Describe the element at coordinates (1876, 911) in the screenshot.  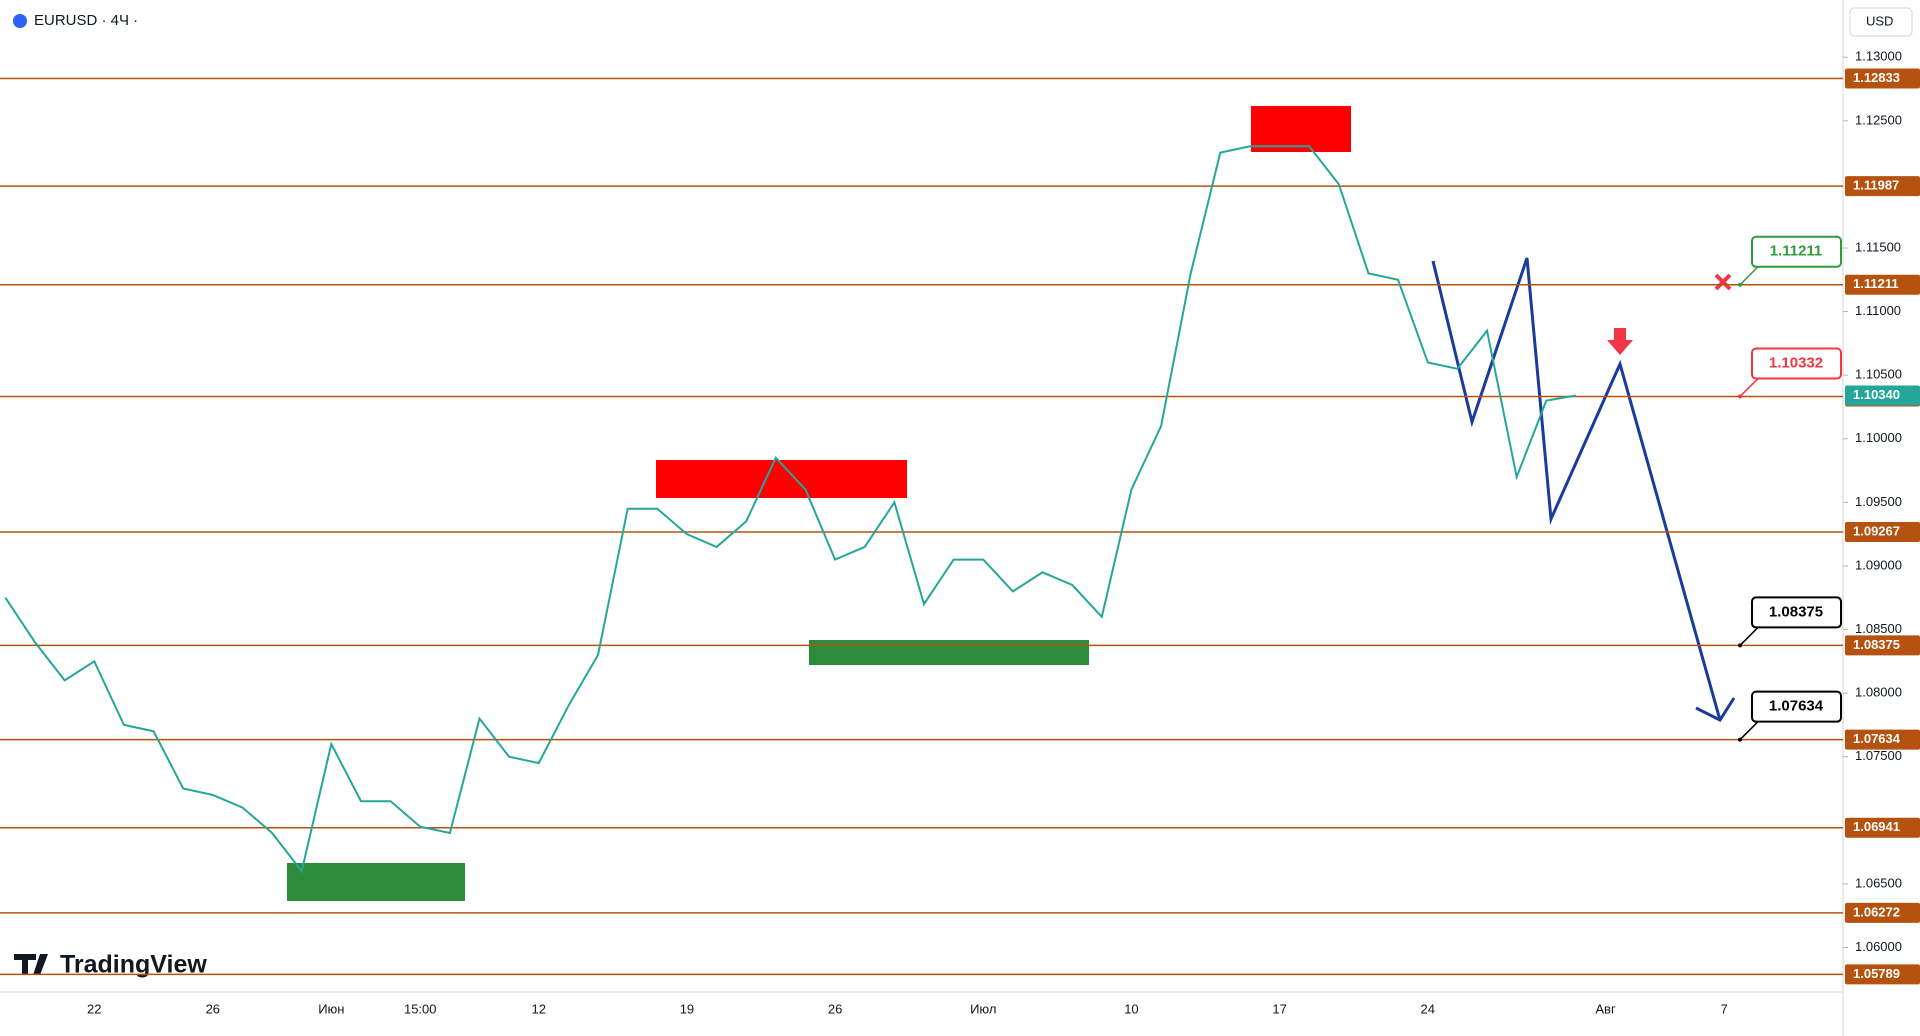
I see `level-label: 1.06272` at that location.